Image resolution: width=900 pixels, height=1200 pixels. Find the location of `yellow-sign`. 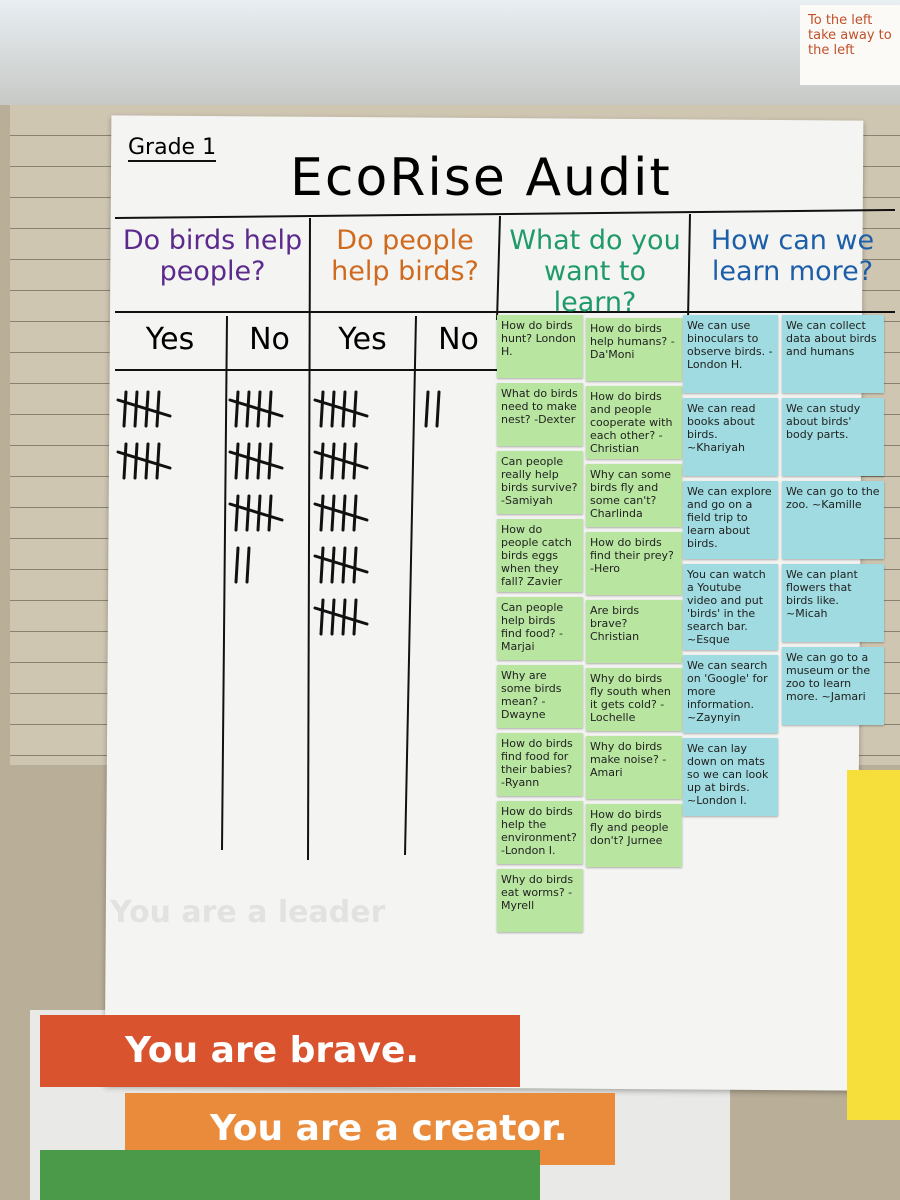

yellow-sign is located at coordinates (873, 945).